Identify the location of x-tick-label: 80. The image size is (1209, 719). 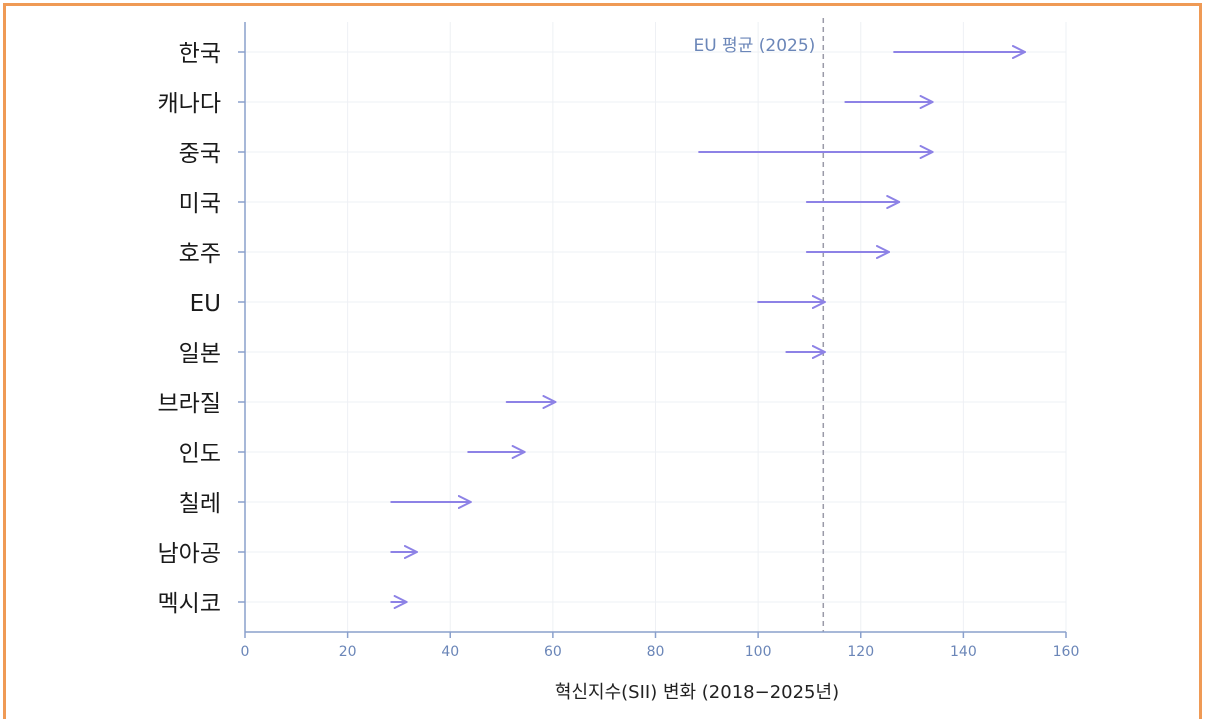
(656, 652).